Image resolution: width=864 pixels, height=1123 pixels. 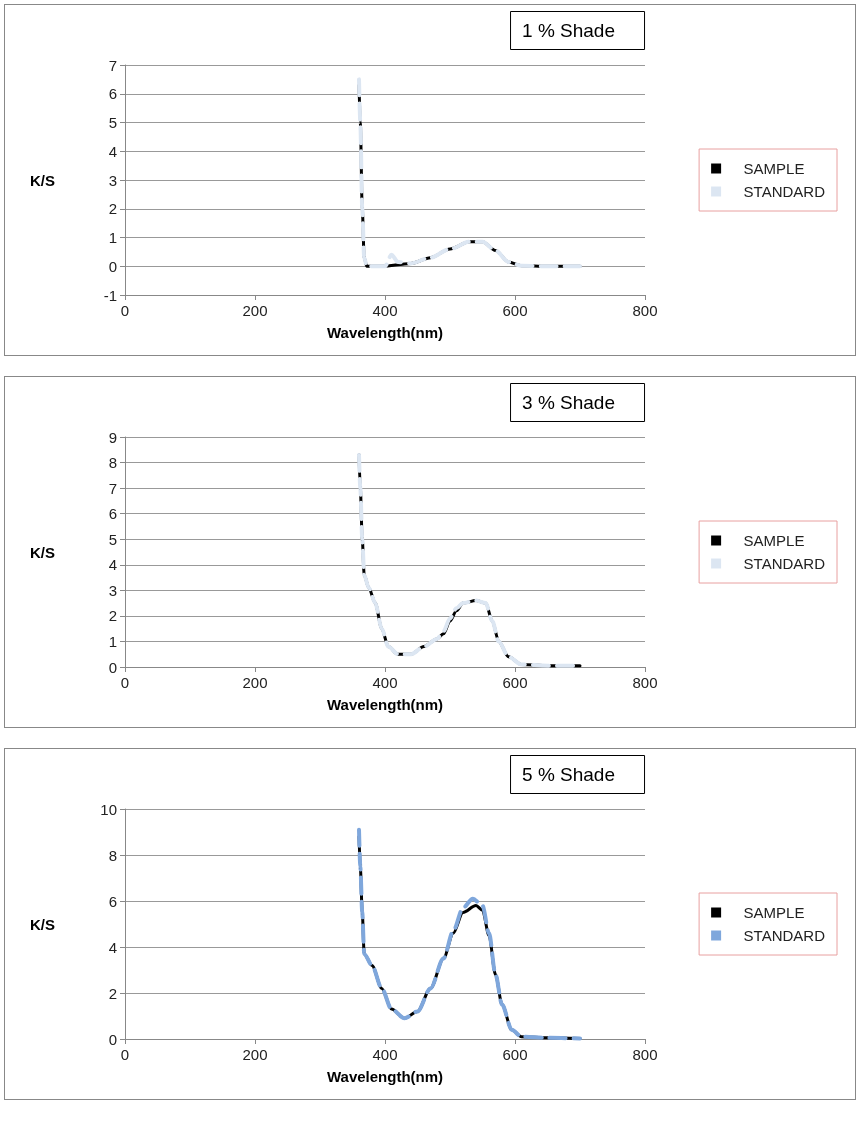 What do you see at coordinates (112, 437) in the screenshot?
I see `y-tick-label: 9` at bounding box center [112, 437].